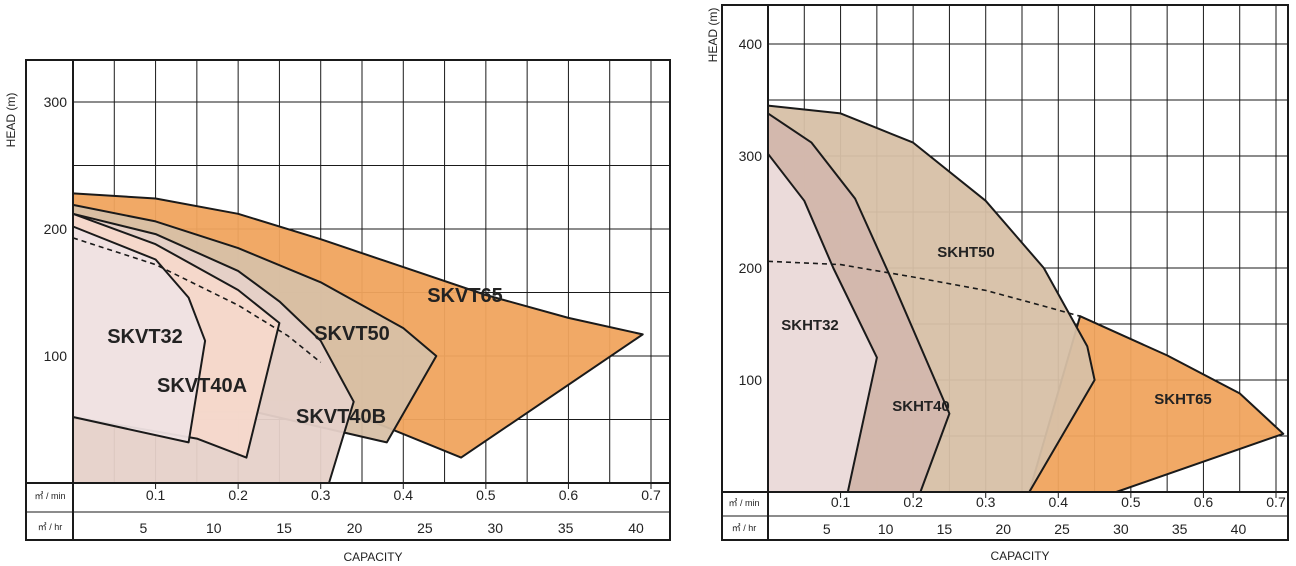  I want to click on series-label: SKVT32, so click(145, 337).